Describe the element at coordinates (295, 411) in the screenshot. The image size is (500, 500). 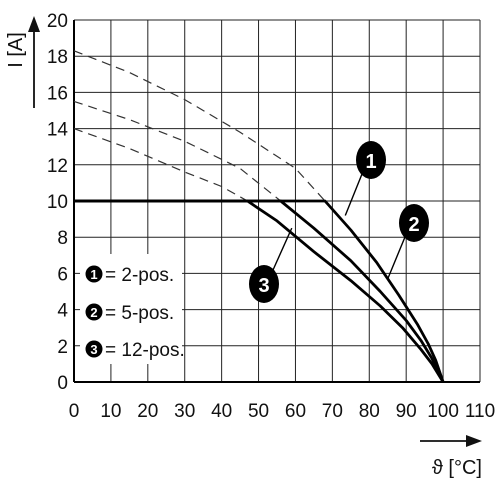
I see `x-tick-label-60: 60` at that location.